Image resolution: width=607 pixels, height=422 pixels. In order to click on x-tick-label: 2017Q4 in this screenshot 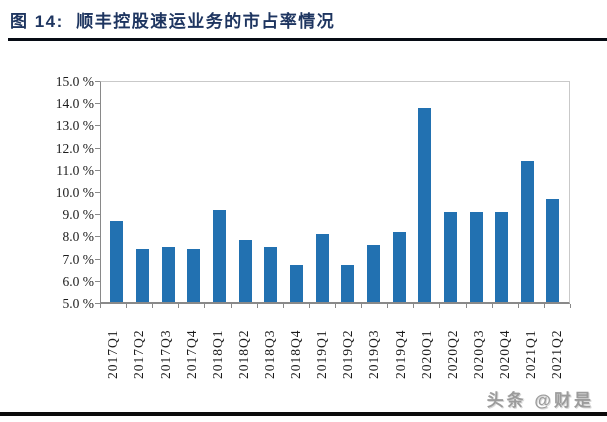, I will do `click(191, 354)`.